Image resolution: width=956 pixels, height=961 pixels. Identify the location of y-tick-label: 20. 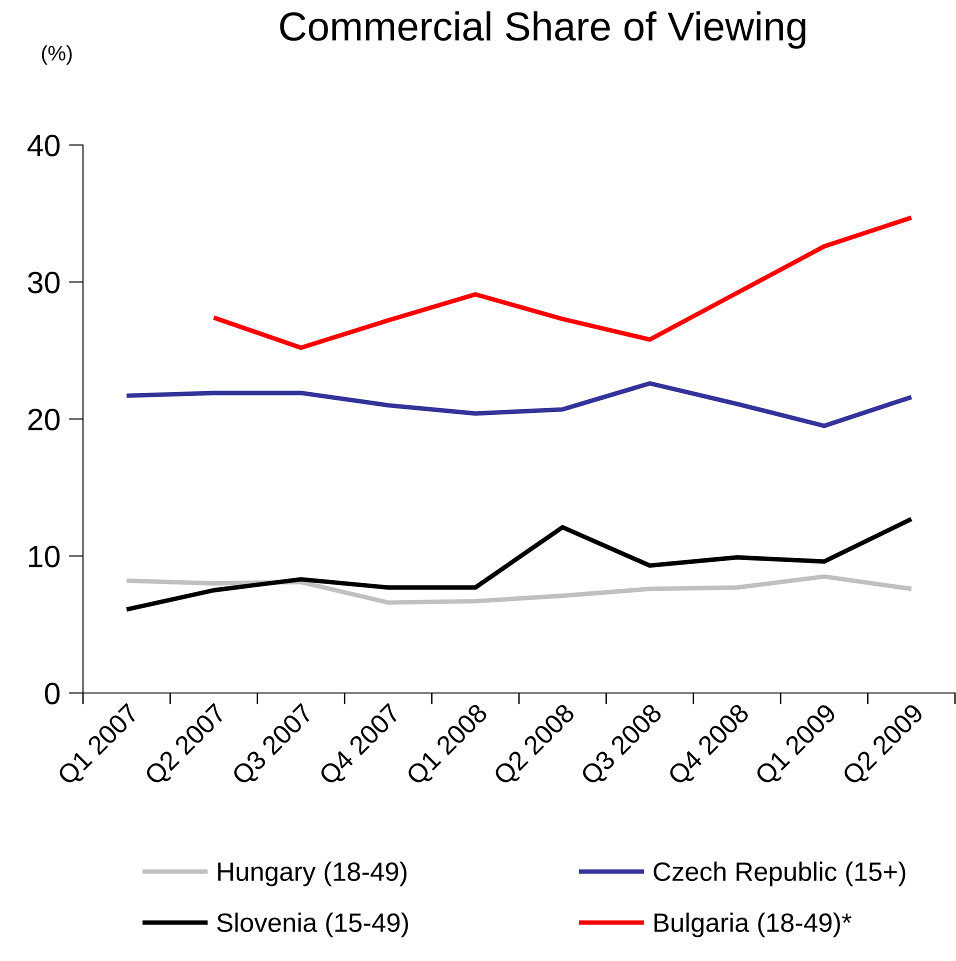
(44, 419).